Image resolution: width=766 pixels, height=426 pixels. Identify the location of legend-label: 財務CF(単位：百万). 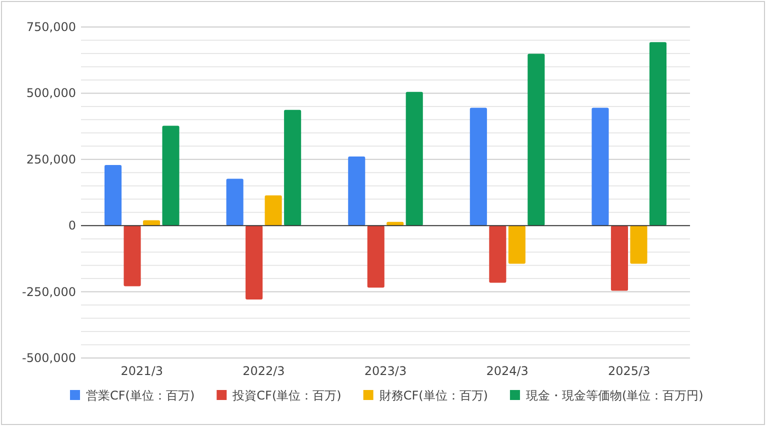
(433, 395).